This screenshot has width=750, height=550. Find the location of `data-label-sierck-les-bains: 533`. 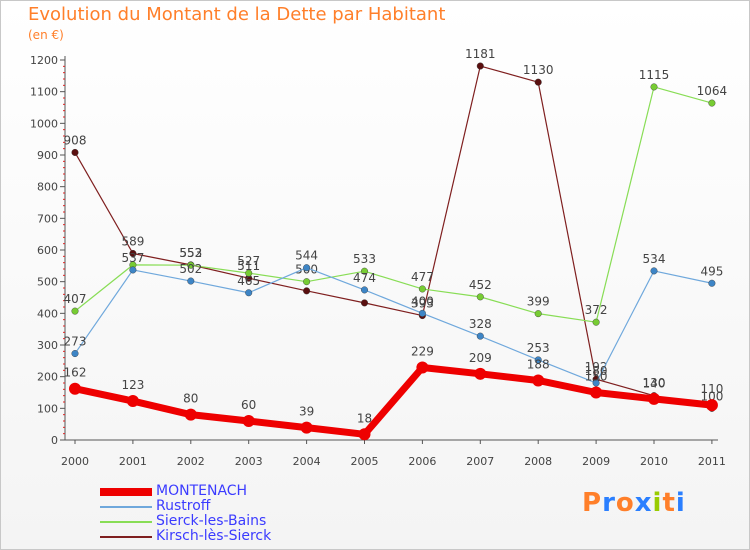

data-label-sierck-les-bains: 533 is located at coordinates (364, 259).